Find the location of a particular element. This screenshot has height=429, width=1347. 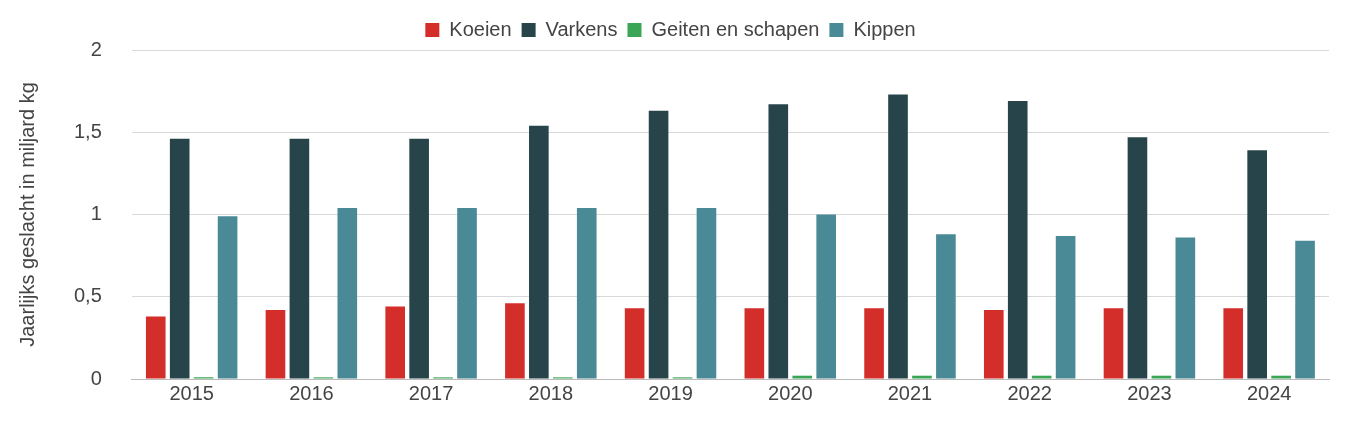

x-tick-label: 2020 is located at coordinates (790, 392).